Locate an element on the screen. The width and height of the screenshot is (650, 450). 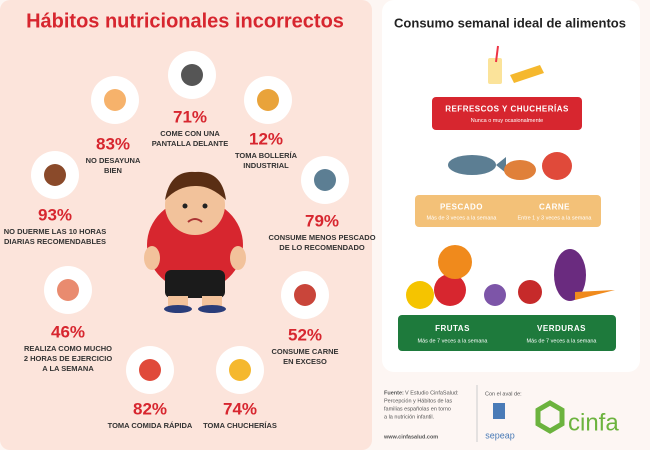
item-label: DIARIAS RECOMENDABLES is located at coordinates (55, 241).